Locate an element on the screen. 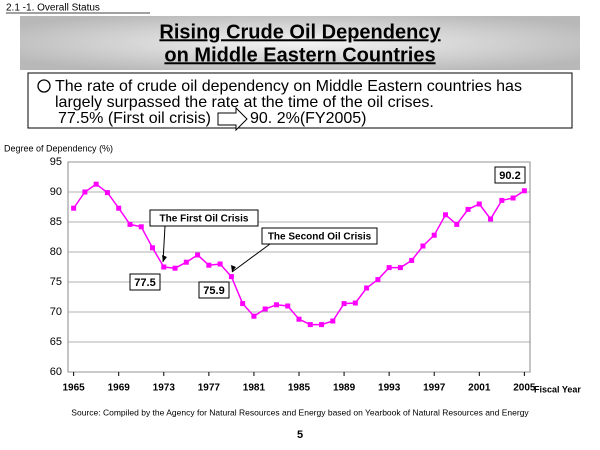 The width and height of the screenshot is (600, 450). page-number: 5 is located at coordinates (300, 435).